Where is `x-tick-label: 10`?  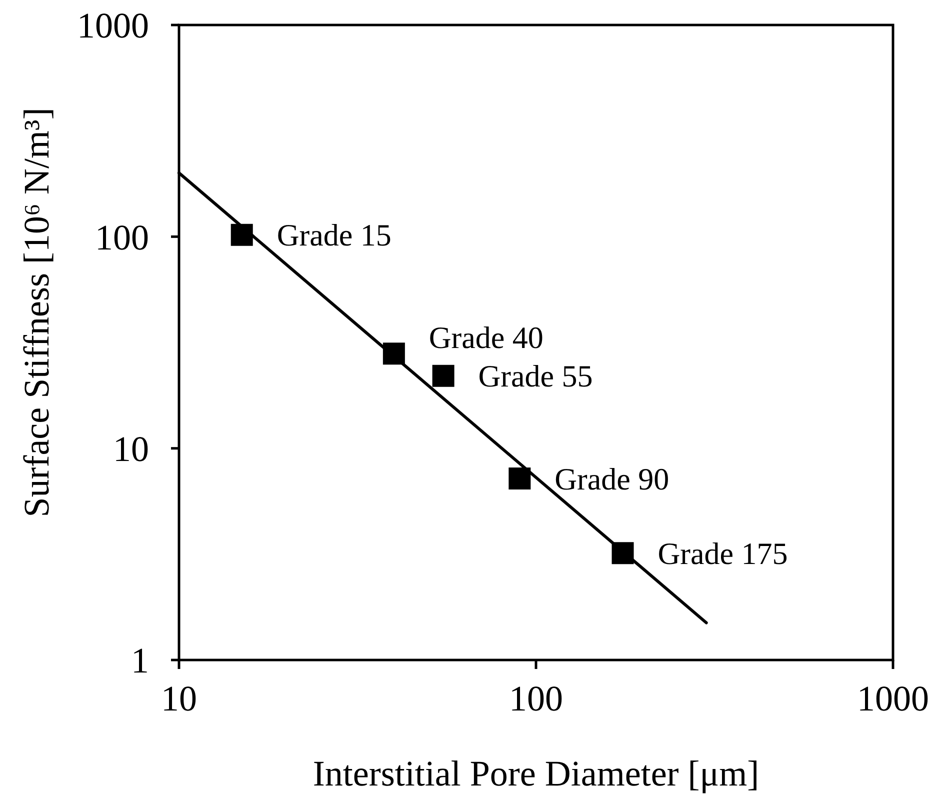
x-tick-label: 10 is located at coordinates (179, 698).